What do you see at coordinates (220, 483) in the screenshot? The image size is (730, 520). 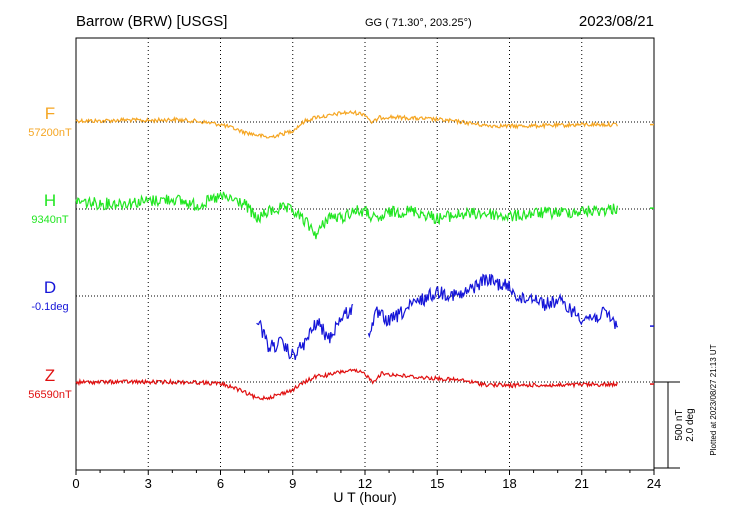 I see `x-tick-label-6: 6` at bounding box center [220, 483].